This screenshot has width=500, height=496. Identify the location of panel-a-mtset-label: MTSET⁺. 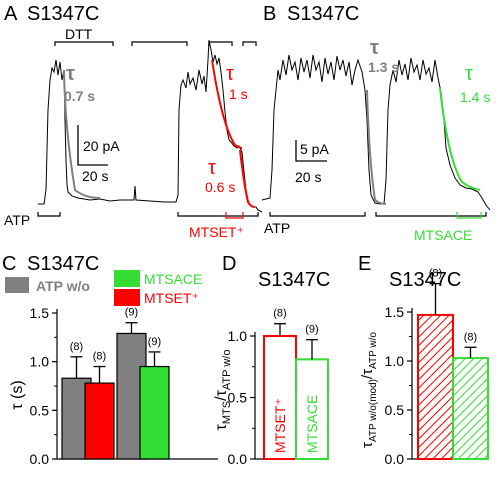
(216, 232).